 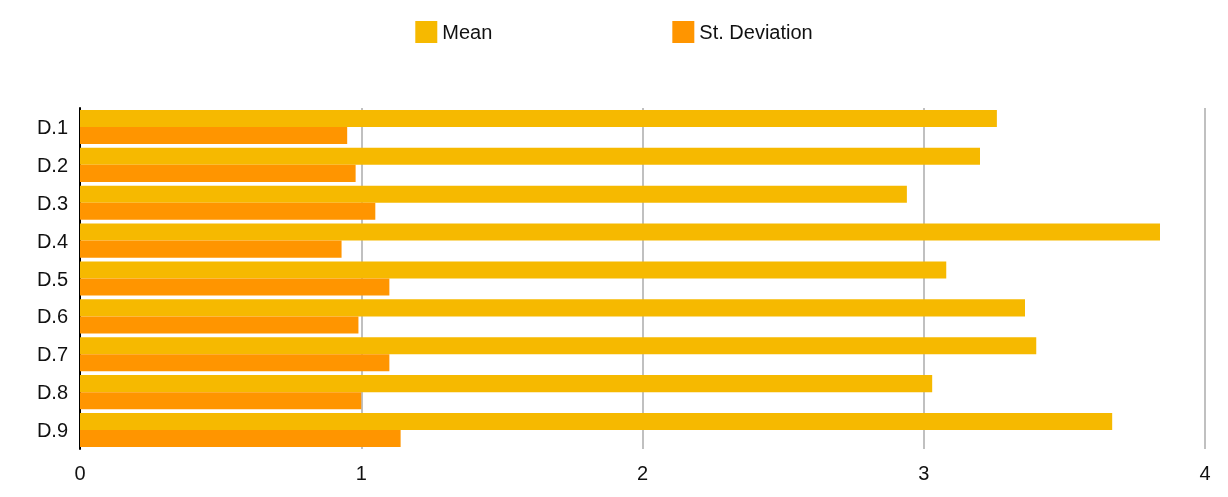 What do you see at coordinates (361, 473) in the screenshot?
I see `x-tick-label: 1` at bounding box center [361, 473].